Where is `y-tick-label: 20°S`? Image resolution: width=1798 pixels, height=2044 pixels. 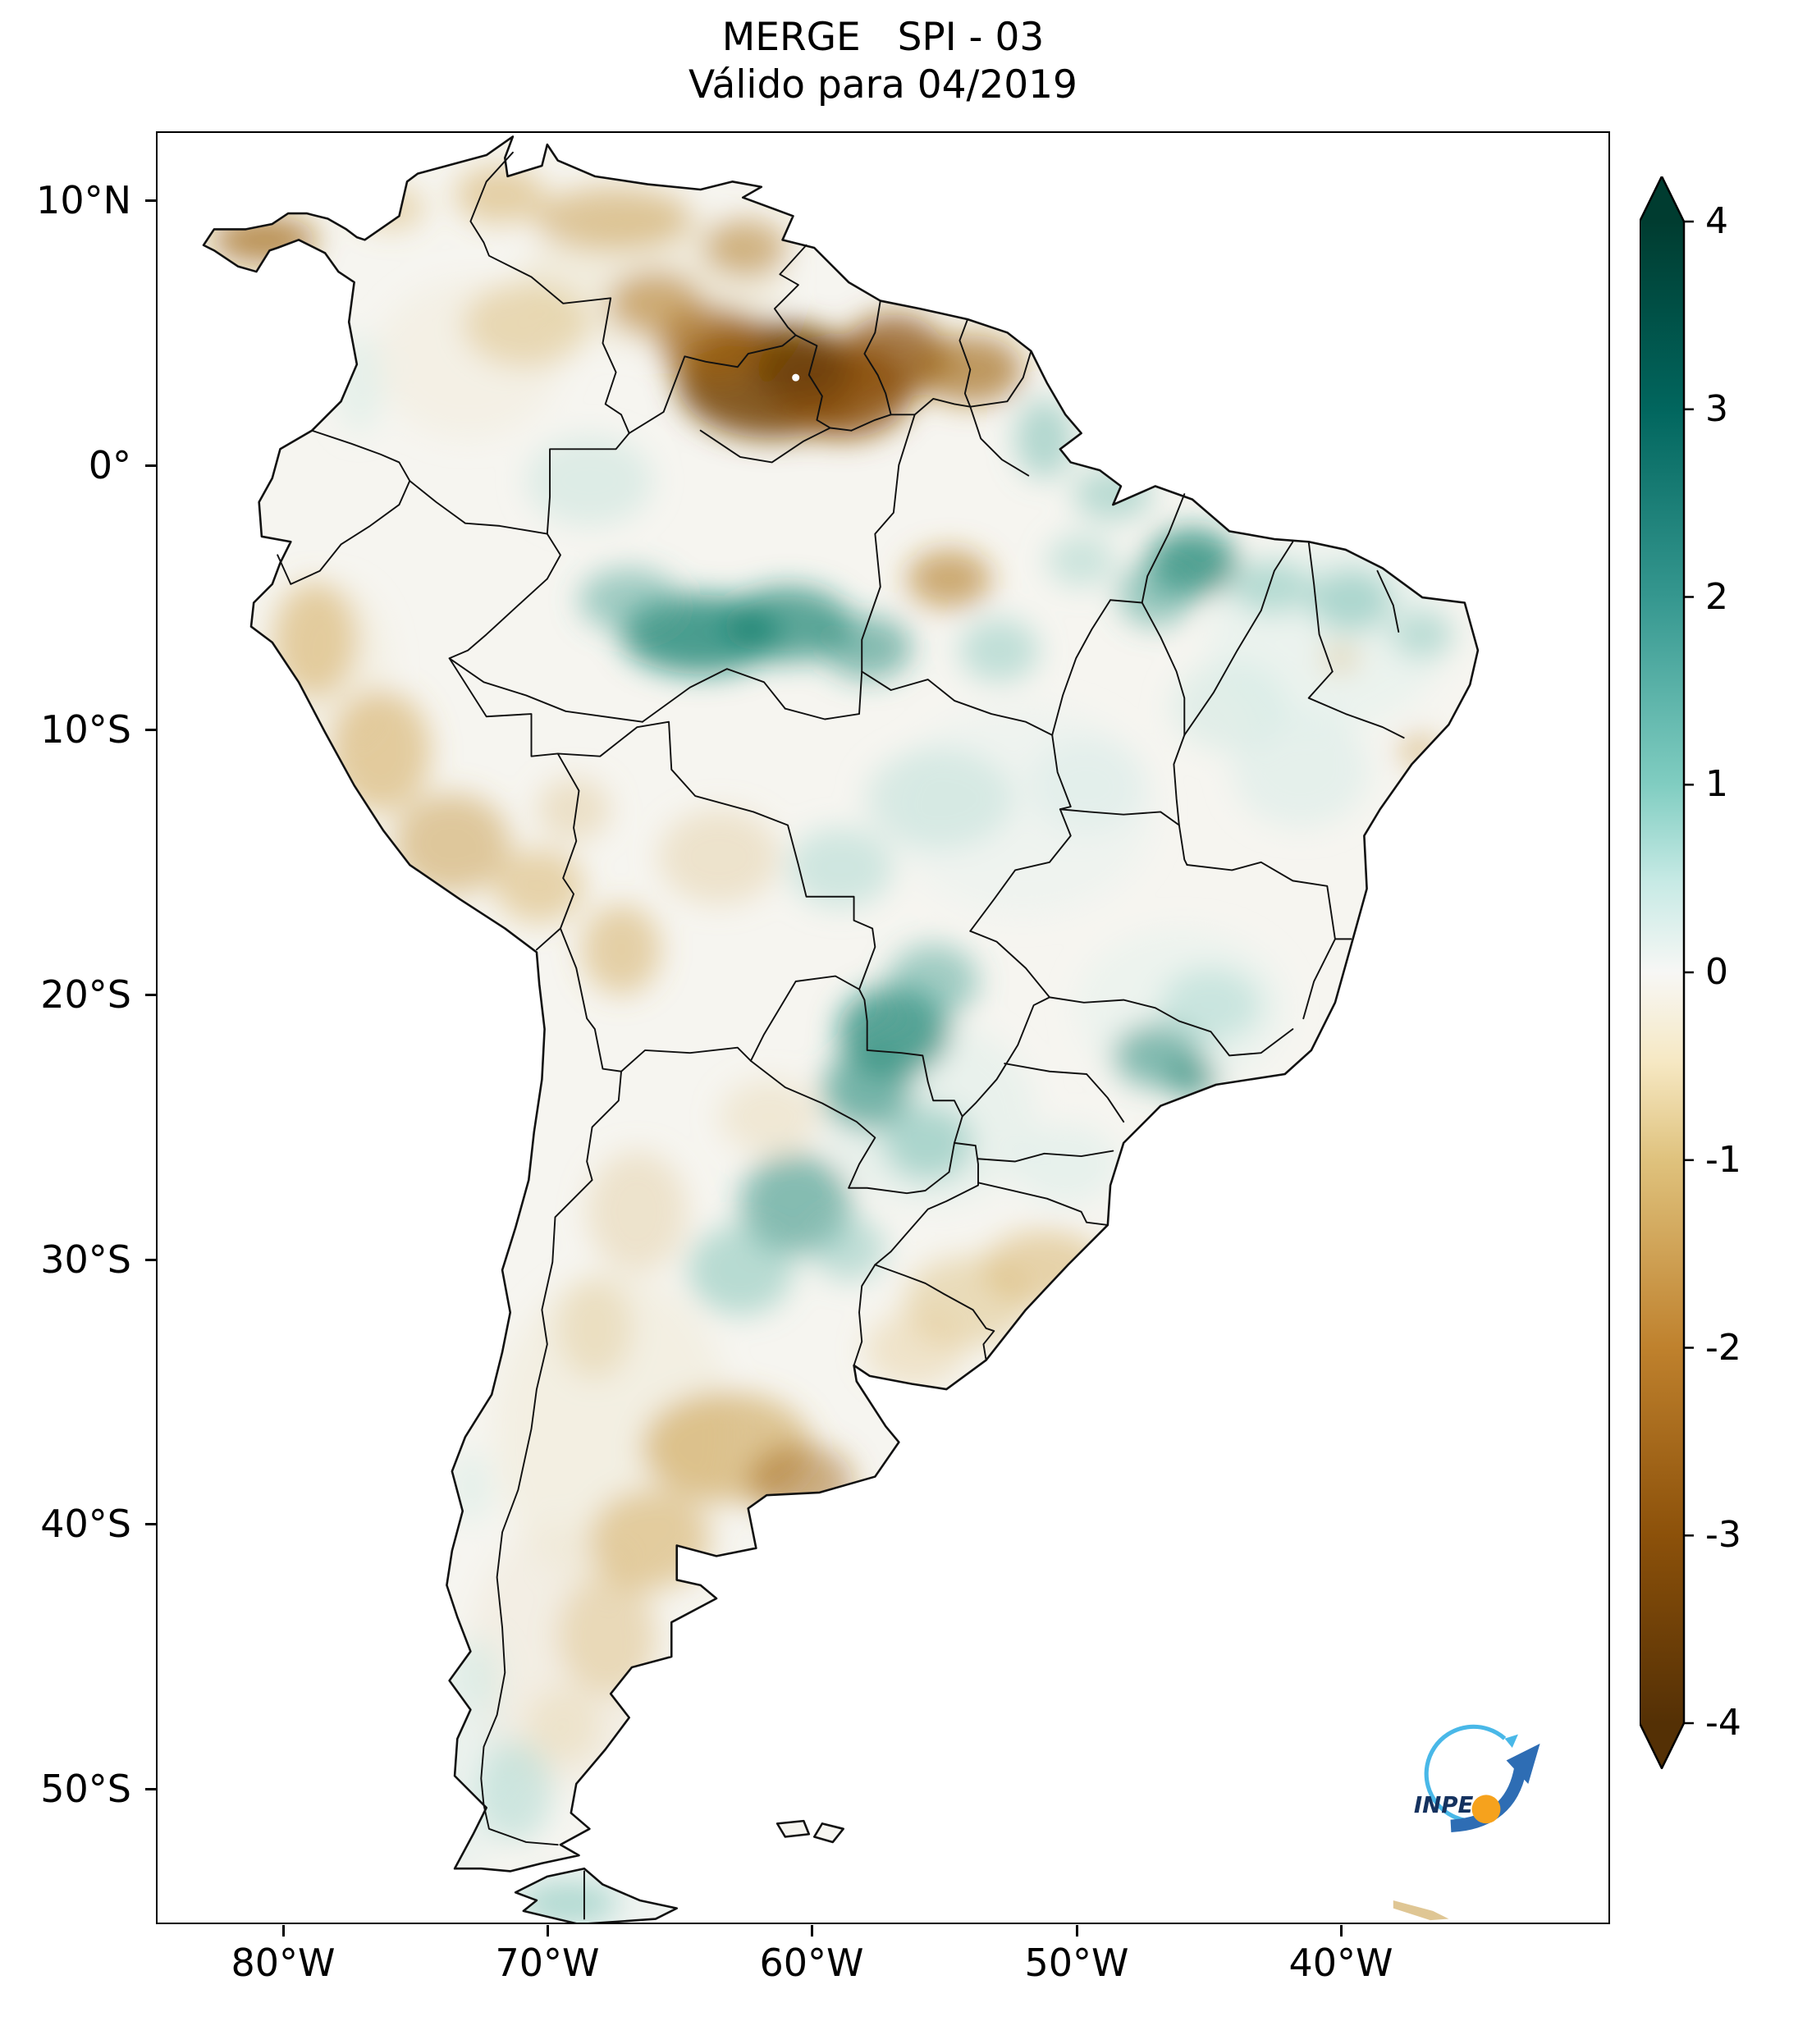
y-tick-label: 20°S is located at coordinates (85, 994).